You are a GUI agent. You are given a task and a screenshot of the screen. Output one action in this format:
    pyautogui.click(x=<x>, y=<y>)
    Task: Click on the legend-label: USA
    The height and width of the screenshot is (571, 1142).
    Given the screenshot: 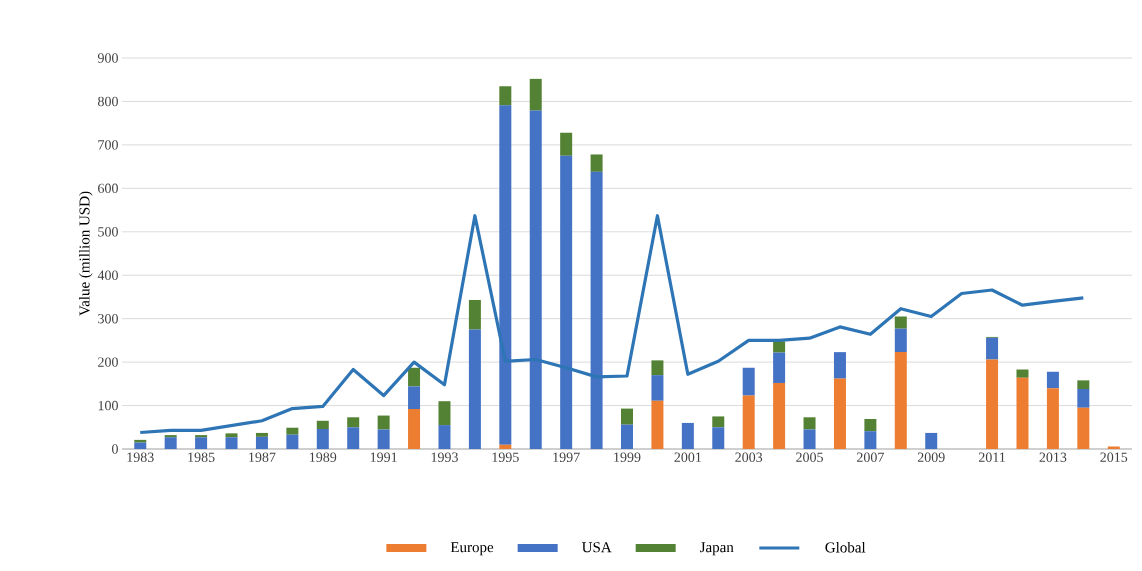 What is the action you would take?
    pyautogui.click(x=596, y=547)
    